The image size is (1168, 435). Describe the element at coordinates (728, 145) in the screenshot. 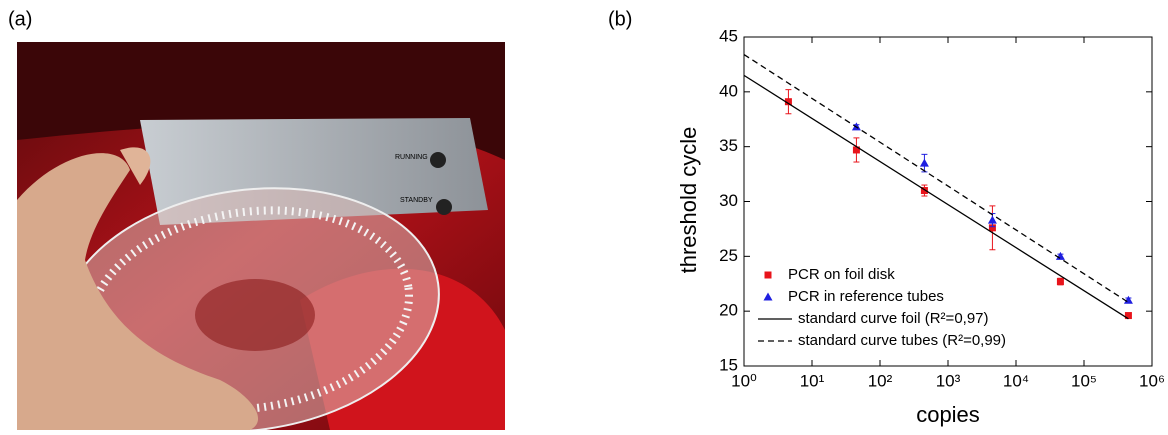

I see `y-tick-label: 35` at that location.